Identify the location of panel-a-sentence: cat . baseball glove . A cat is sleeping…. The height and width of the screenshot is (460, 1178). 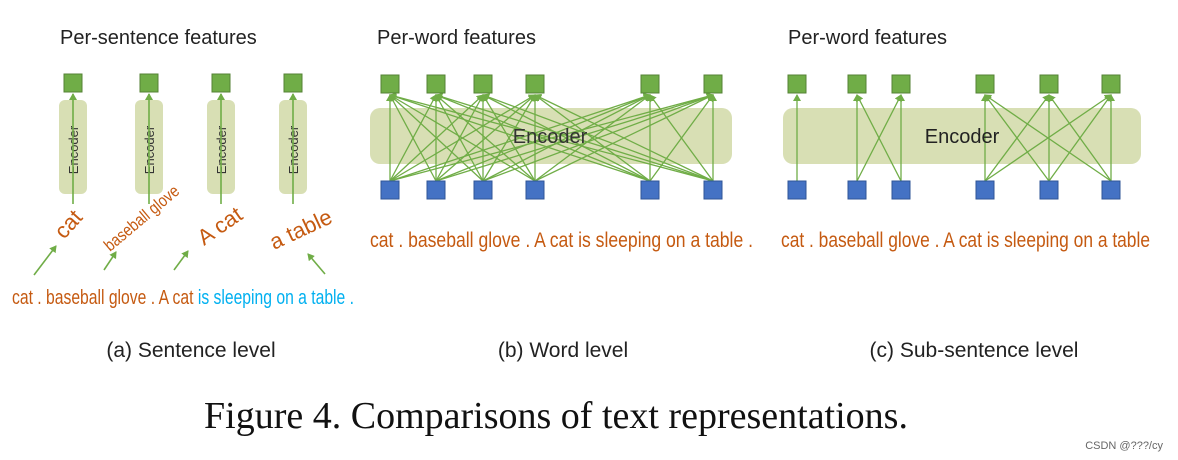
(183, 298).